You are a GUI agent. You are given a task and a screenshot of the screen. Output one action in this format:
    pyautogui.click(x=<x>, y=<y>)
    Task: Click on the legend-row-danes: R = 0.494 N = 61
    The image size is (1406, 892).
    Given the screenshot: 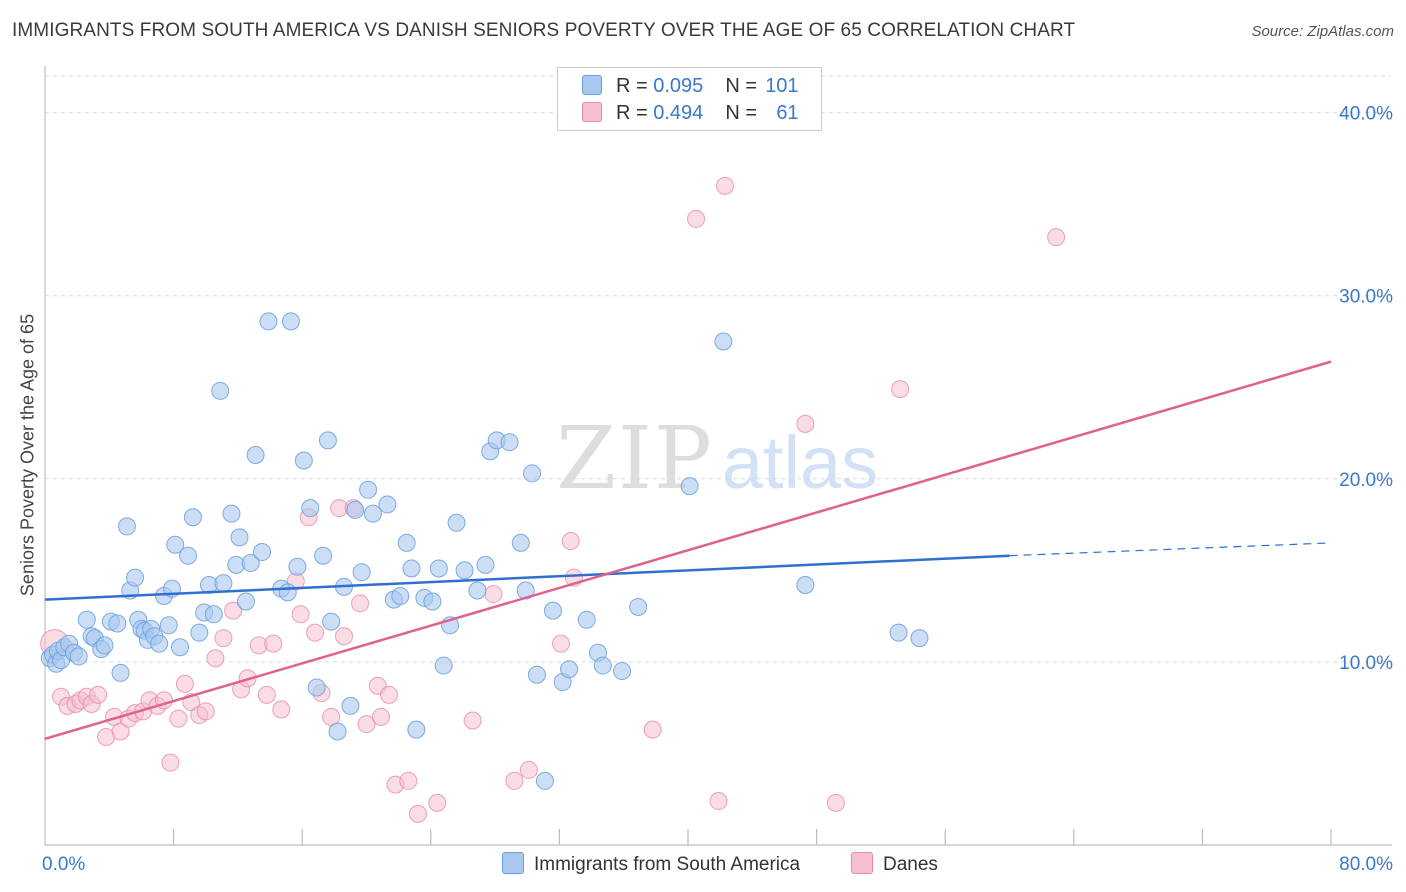 What is the action you would take?
    pyautogui.click(x=690, y=114)
    